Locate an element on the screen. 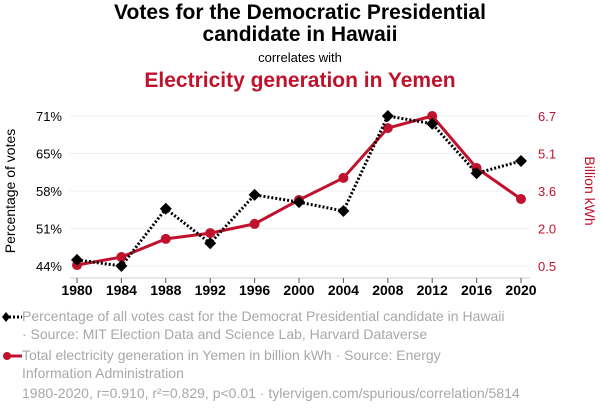 The height and width of the screenshot is (414, 600). y-axis-right-label: Billion kWh is located at coordinates (590, 190).